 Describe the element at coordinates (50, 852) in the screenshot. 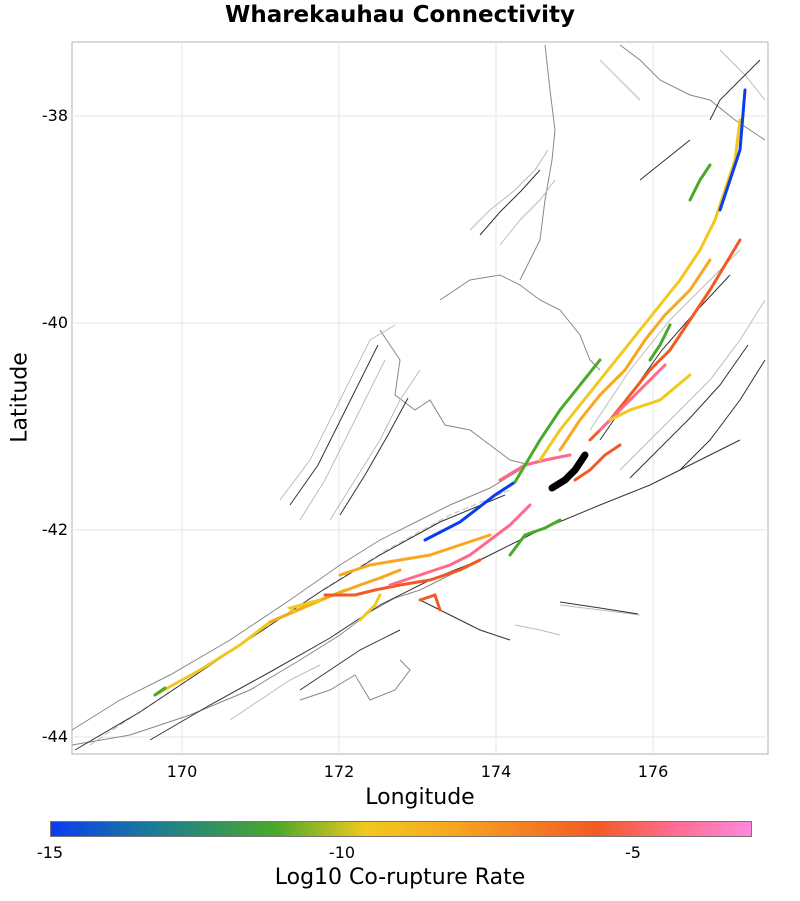

I see `colorbar-tick-label: -15` at that location.